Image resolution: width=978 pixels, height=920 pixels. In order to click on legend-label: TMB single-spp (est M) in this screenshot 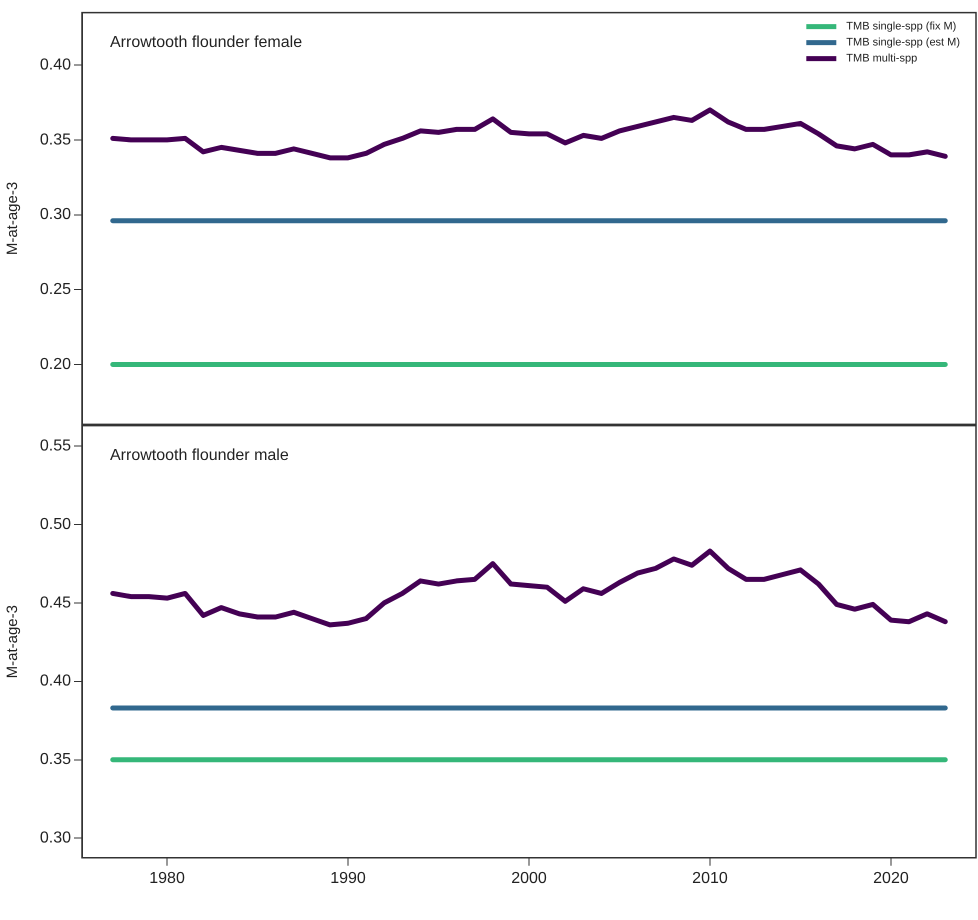, I will do `click(903, 42)`.